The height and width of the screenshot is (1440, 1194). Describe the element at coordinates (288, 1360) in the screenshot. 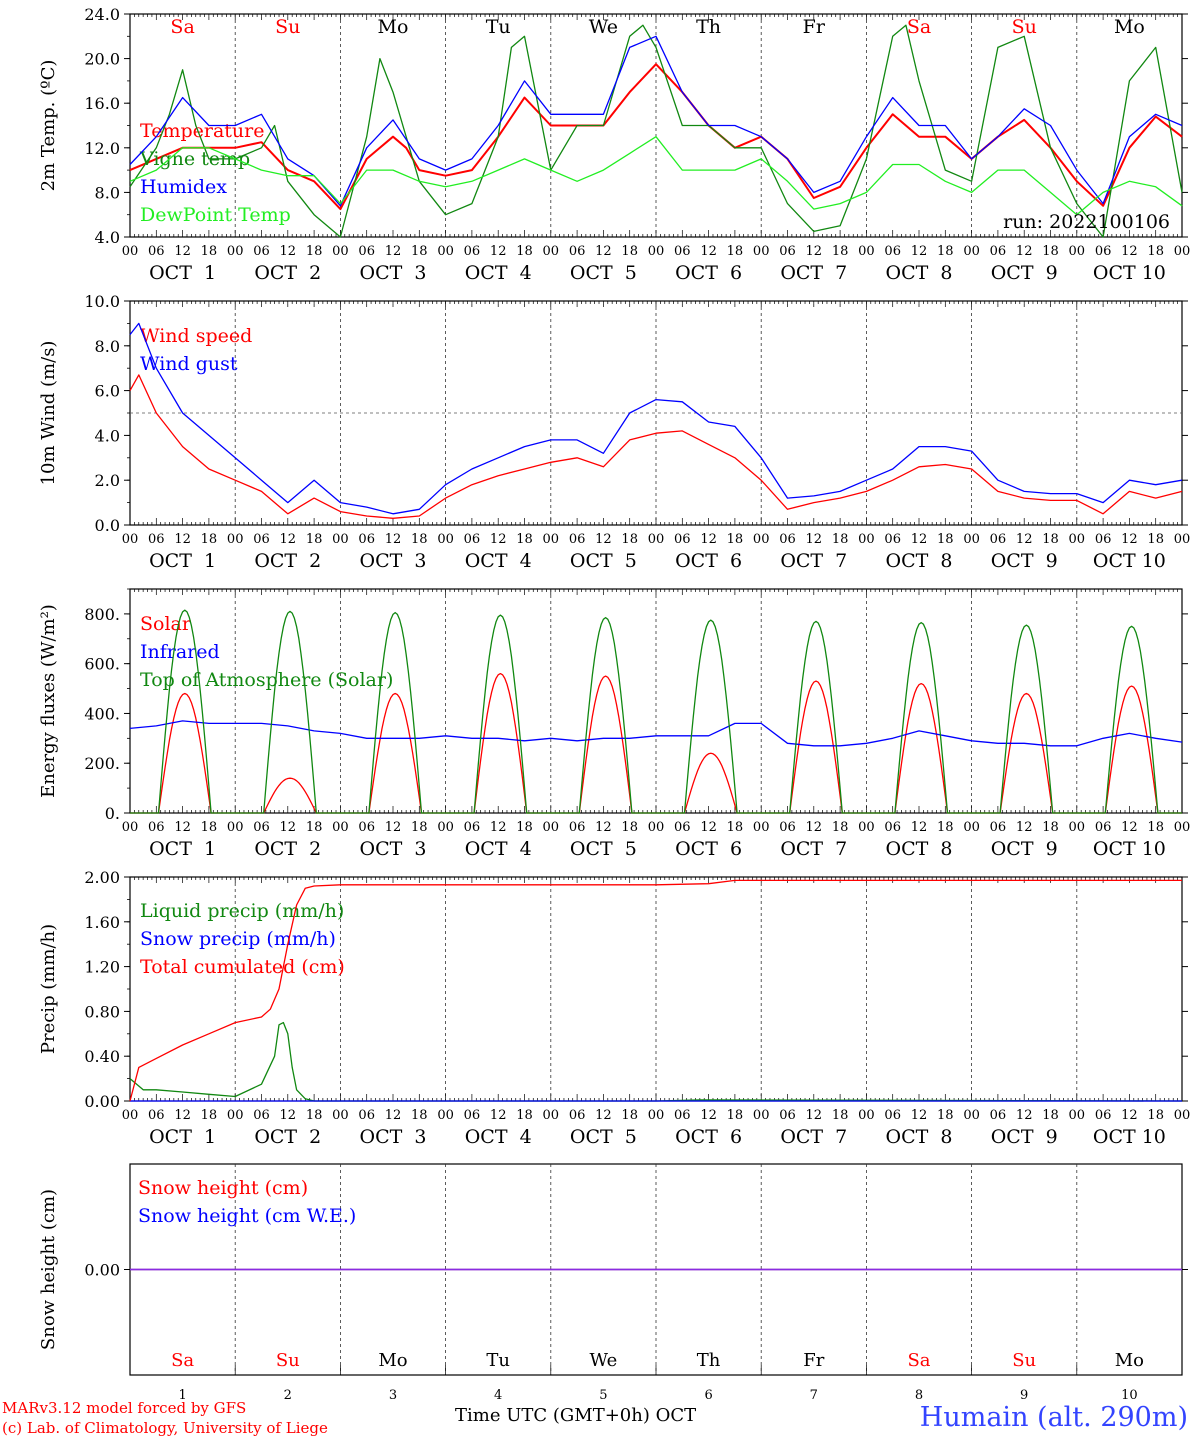

I see `weekday-label-bottom: Su` at that location.